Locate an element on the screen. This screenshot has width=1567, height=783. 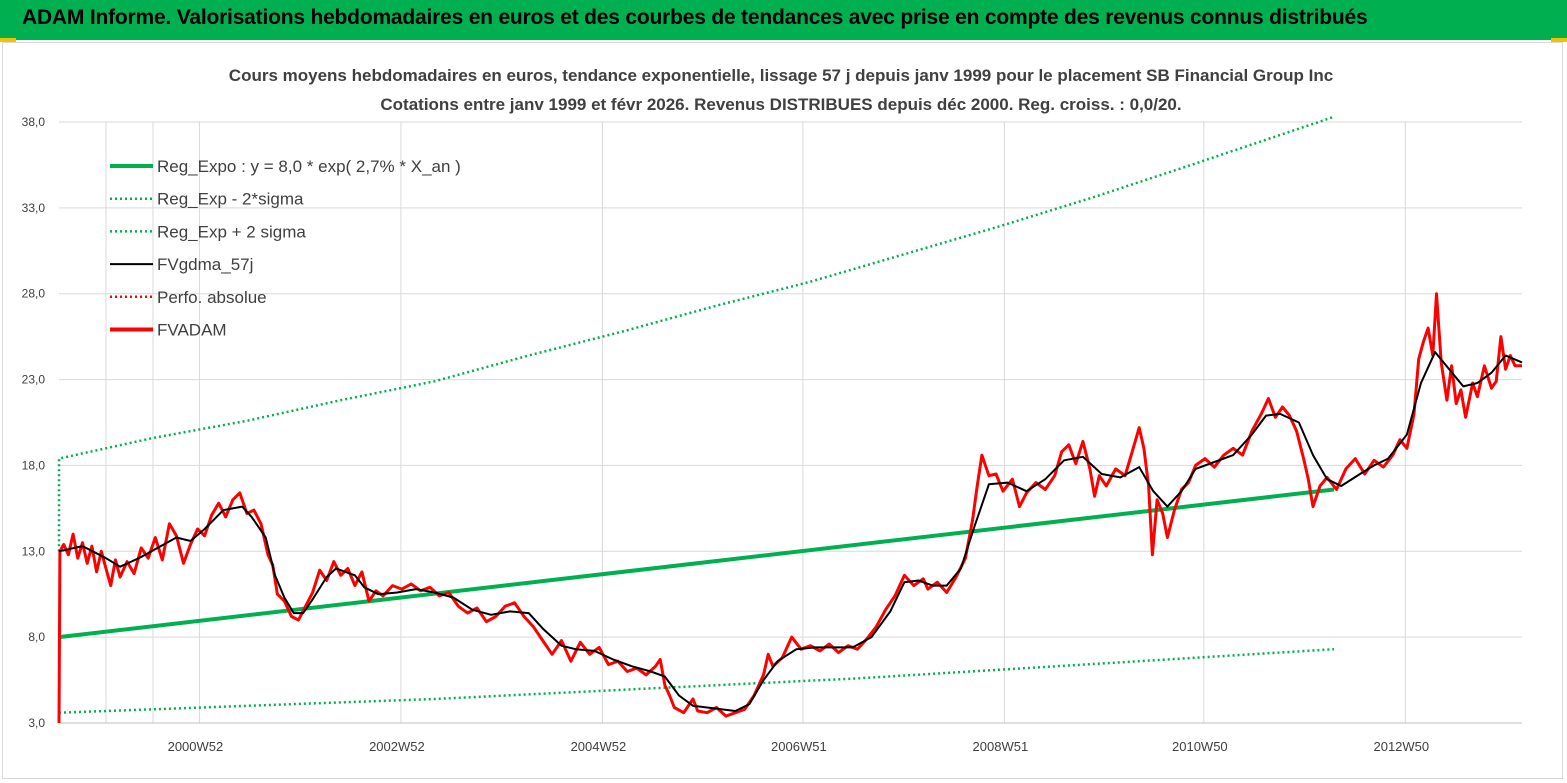
x-tick-label: 2006W51 is located at coordinates (799, 746).